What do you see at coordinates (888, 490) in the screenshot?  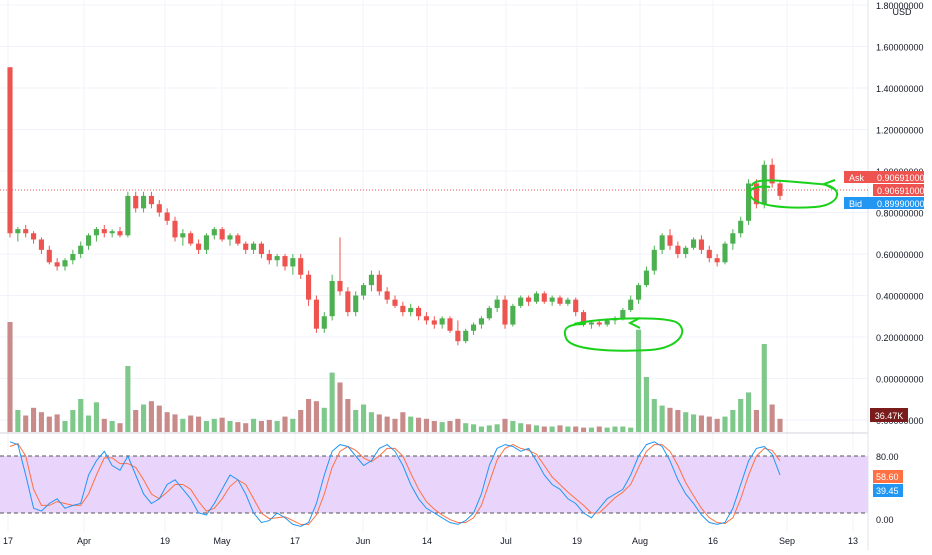 I see `stoch-d-badge: 39.45` at bounding box center [888, 490].